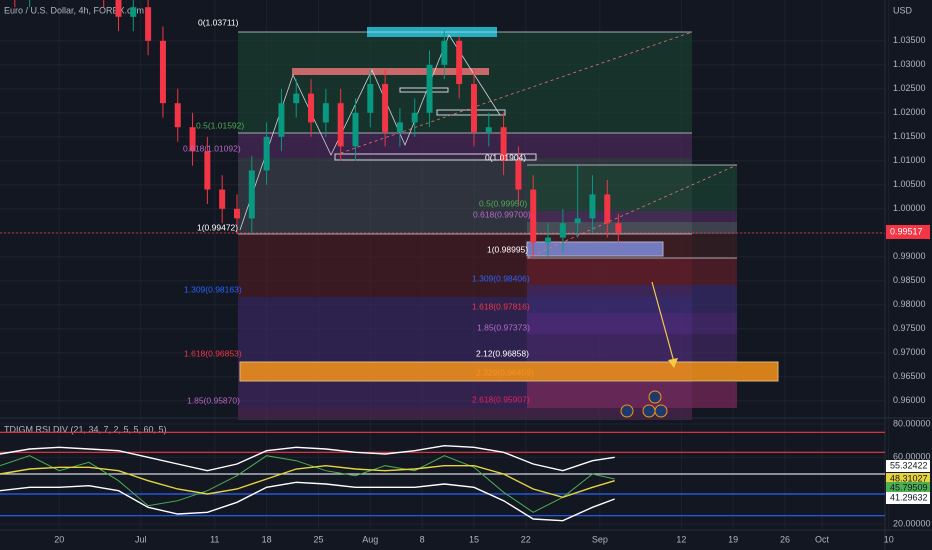 The width and height of the screenshot is (932, 550). I want to click on last-price-label: 0.99517, so click(906, 231).